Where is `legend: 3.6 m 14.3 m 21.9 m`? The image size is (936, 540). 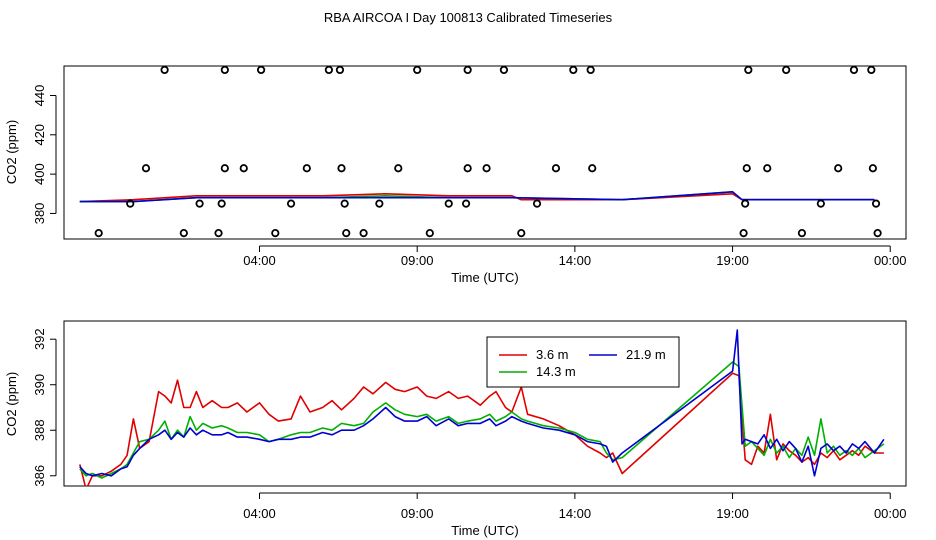
legend: 3.6 m 14.3 m 21.9 m is located at coordinates (583, 362).